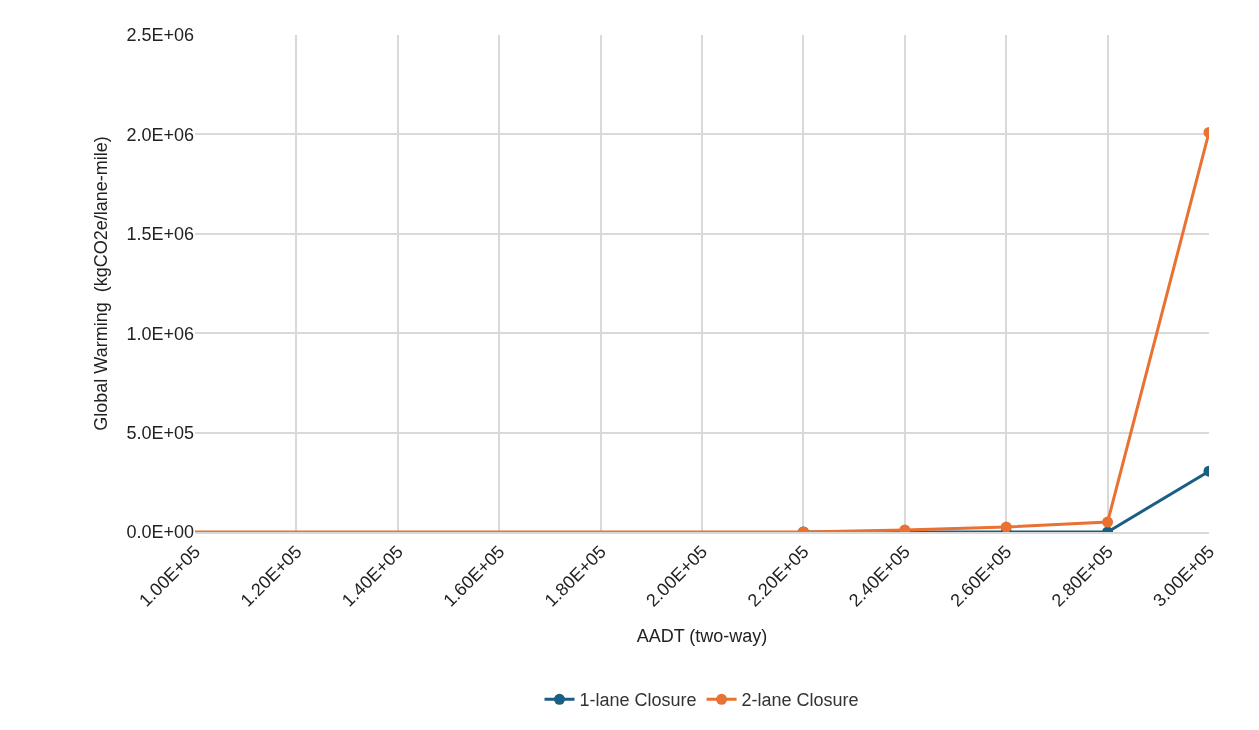  What do you see at coordinates (800, 700) in the screenshot?
I see `legend-label: 2-lane Closure` at bounding box center [800, 700].